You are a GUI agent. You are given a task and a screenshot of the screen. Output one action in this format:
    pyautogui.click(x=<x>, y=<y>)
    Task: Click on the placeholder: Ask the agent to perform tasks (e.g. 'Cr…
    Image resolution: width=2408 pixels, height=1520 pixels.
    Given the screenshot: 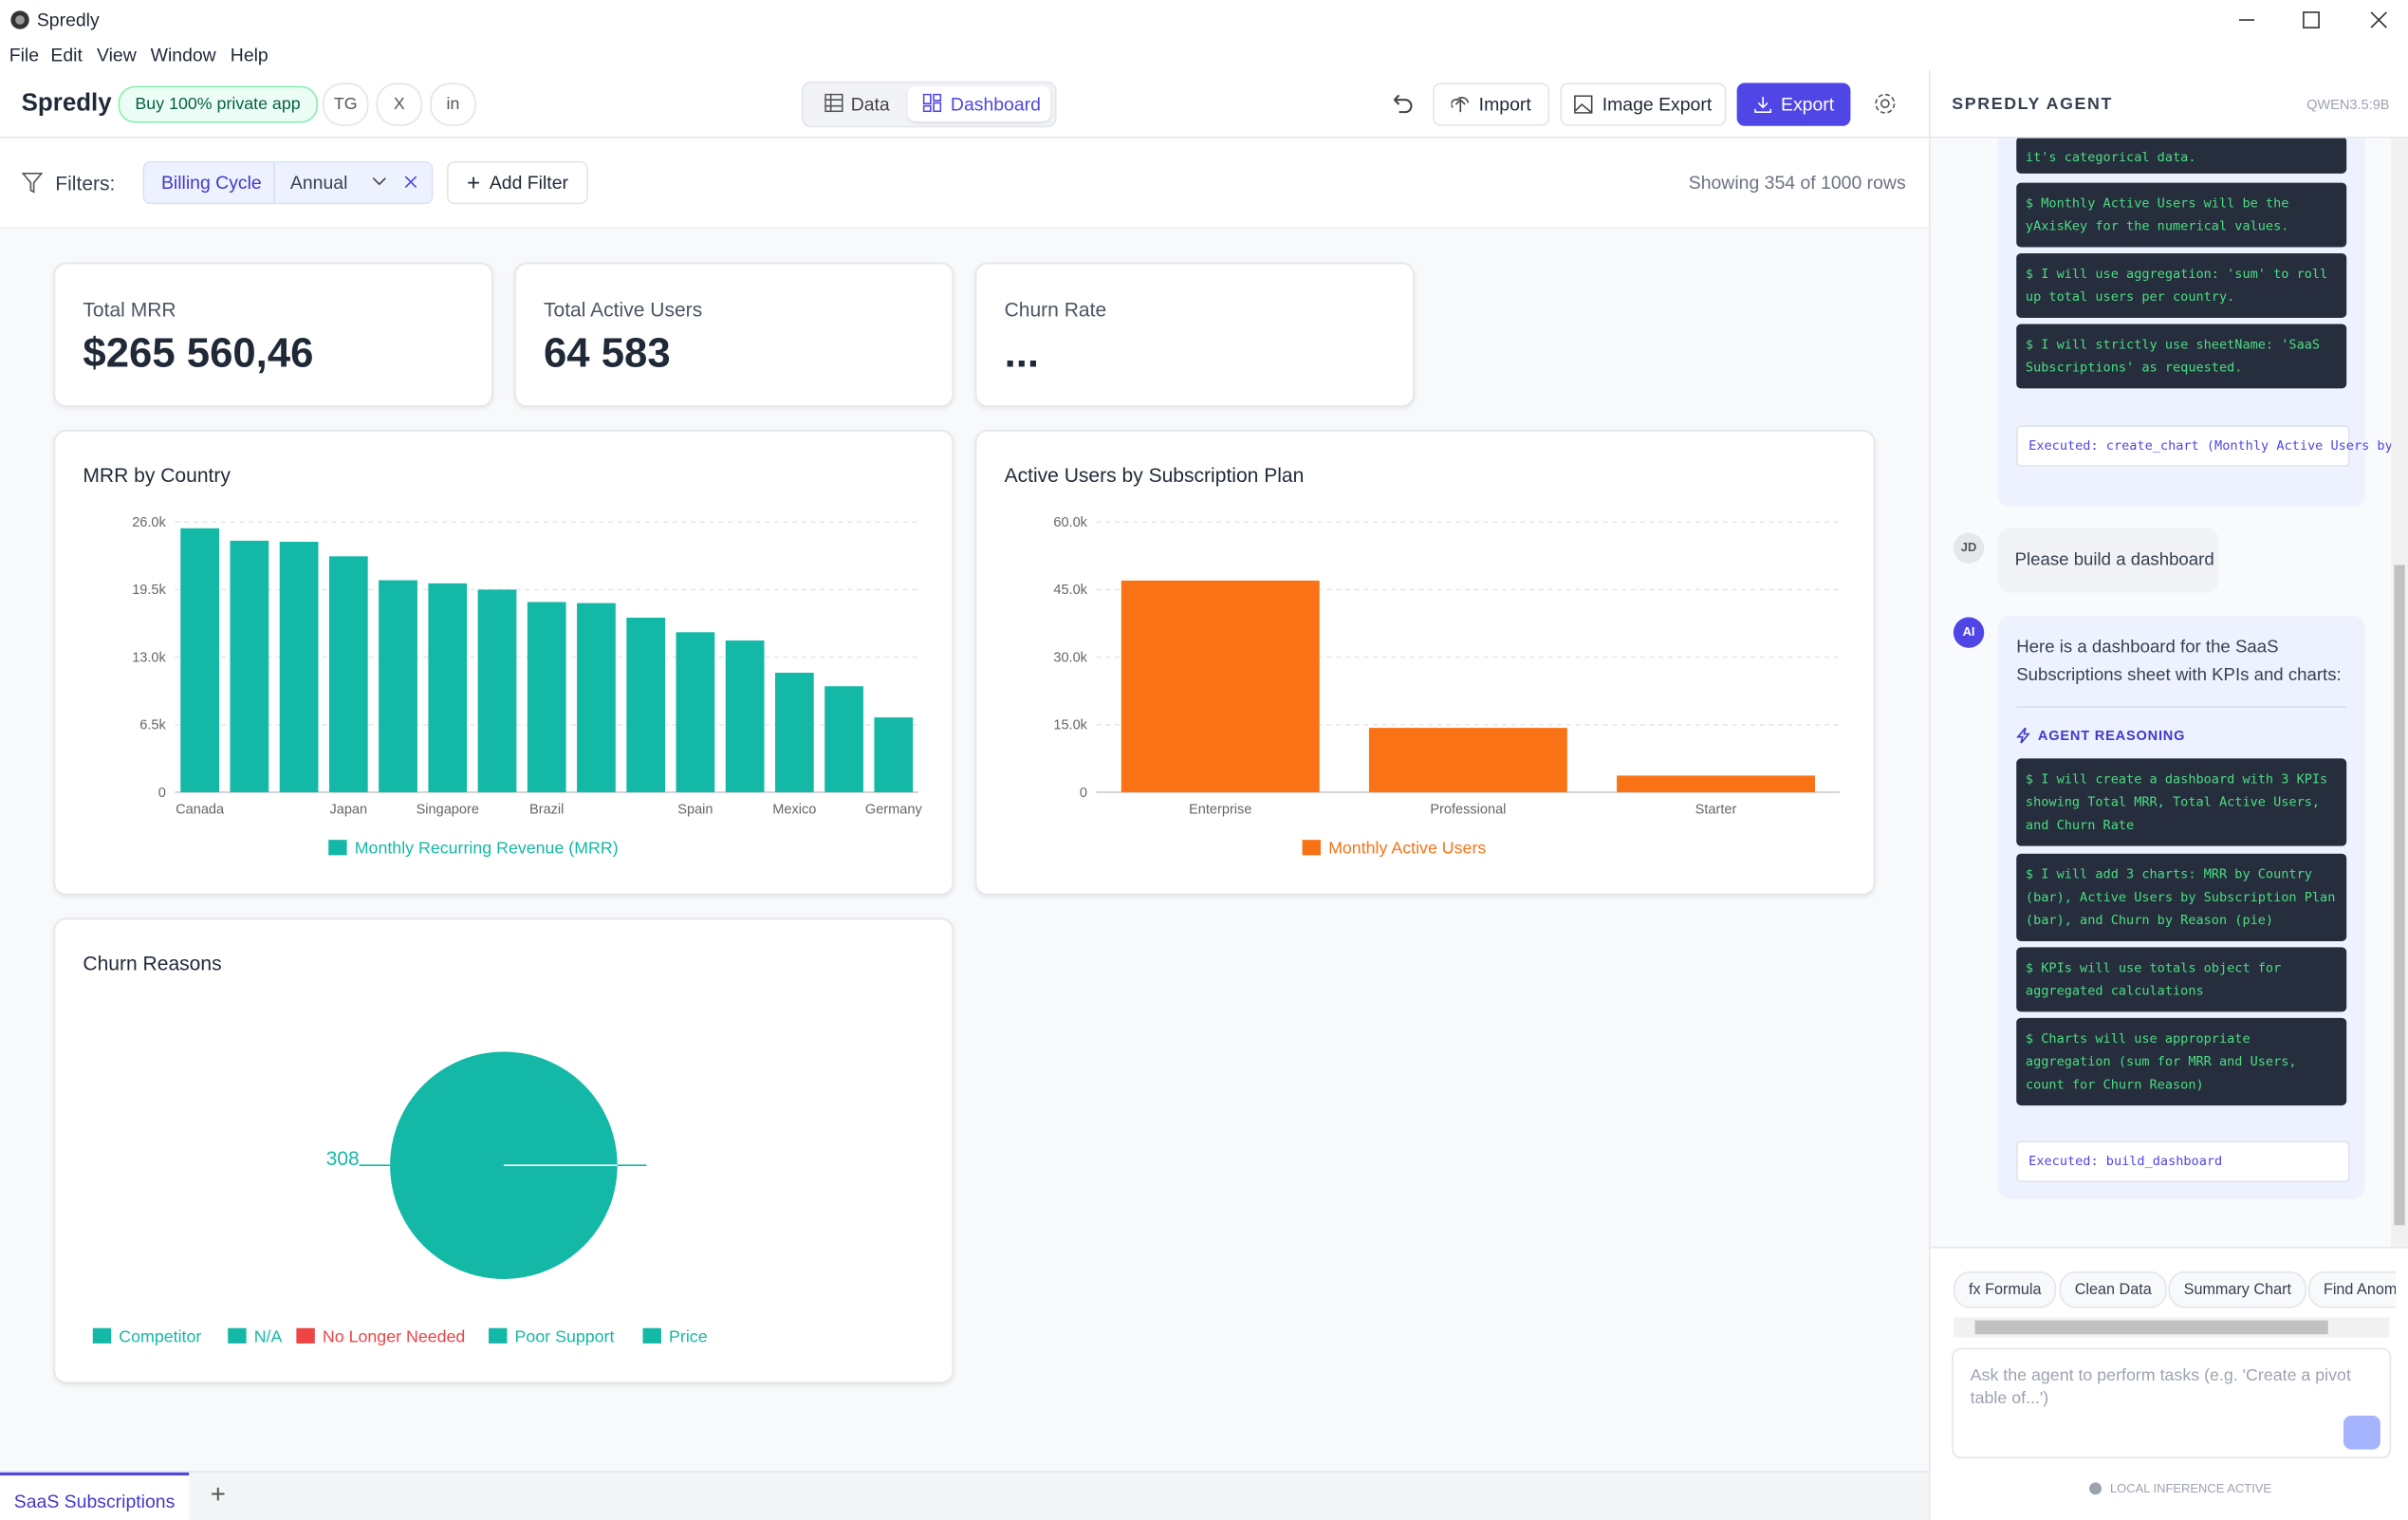 What is the action you would take?
    pyautogui.click(x=2160, y=1387)
    